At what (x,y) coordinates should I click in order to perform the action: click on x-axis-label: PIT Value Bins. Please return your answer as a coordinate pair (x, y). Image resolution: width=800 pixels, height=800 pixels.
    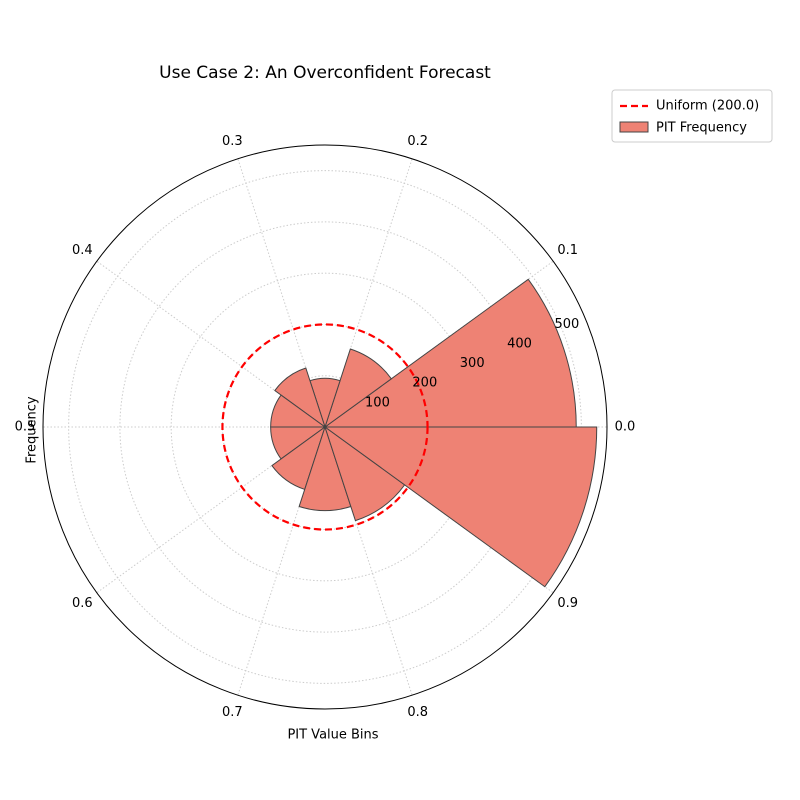
    Looking at the image, I should click on (332, 735).